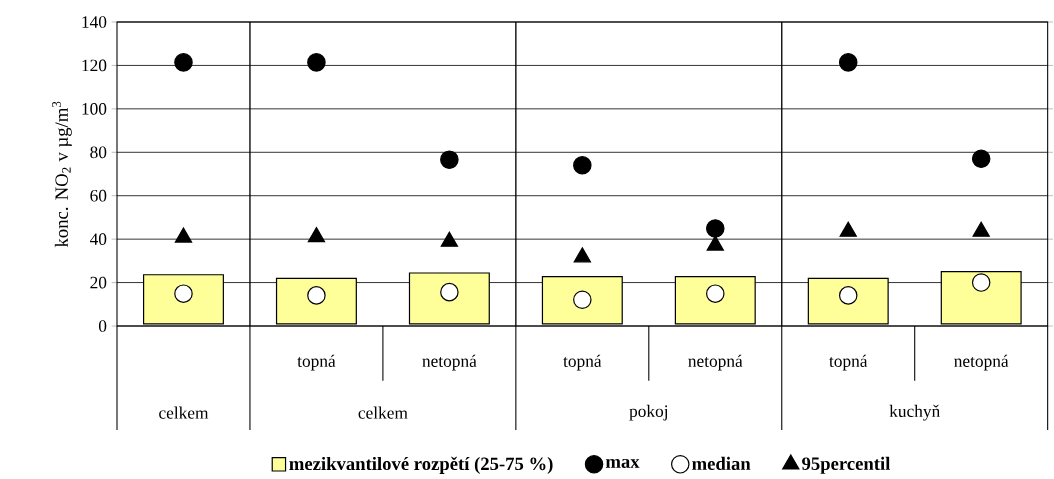 This screenshot has width=1054, height=479. I want to click on y-tick-label: 0, so click(102, 326).